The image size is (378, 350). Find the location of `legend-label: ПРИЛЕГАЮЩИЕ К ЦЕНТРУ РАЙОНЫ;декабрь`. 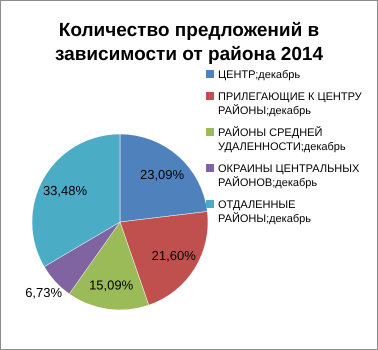

legend-label: ПРИЛЕГАЮЩИЕ К ЦЕНТРУ РАЙОНЫ;декабрь is located at coordinates (290, 104).